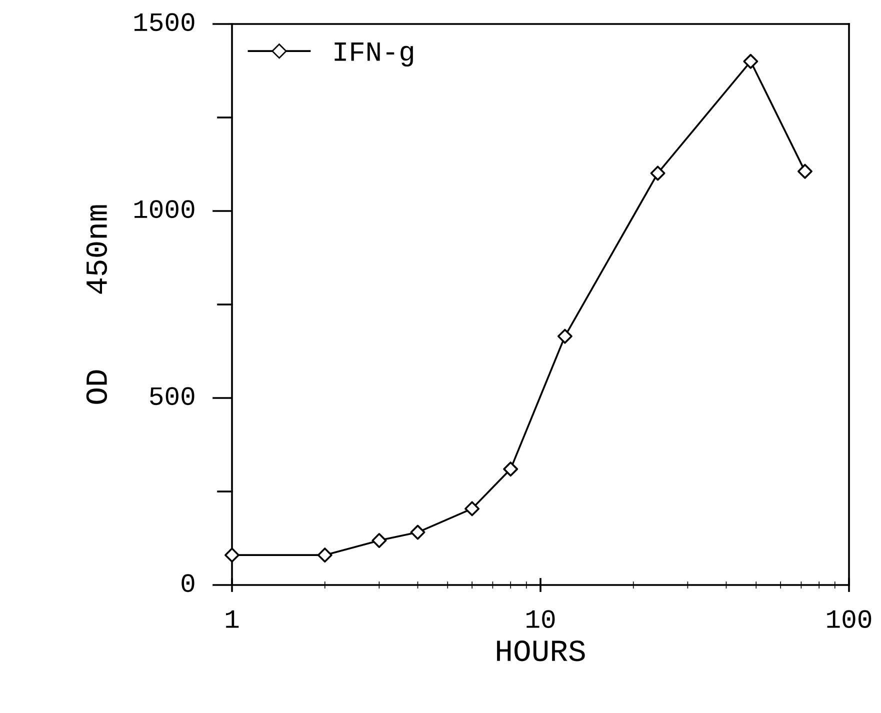  What do you see at coordinates (232, 619) in the screenshot?
I see `x-tick-label: 1` at bounding box center [232, 619].